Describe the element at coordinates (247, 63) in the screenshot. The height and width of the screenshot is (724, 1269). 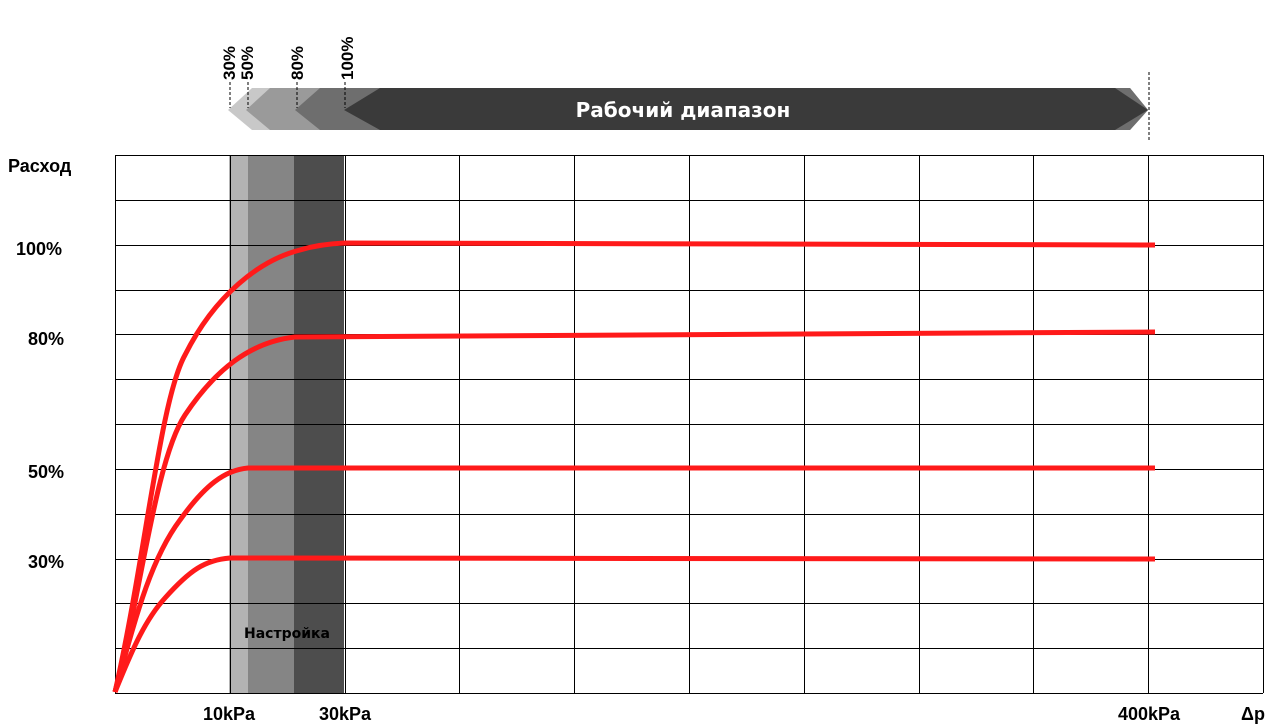
I see `marker-label-50: 50%` at that location.